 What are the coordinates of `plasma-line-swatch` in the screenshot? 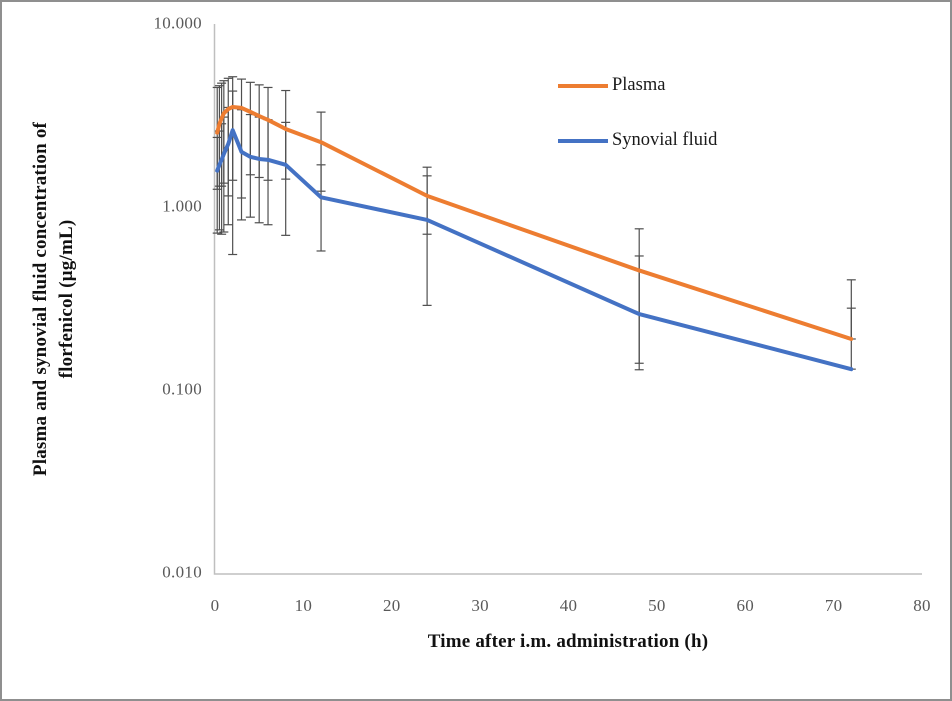 It's located at (583, 85).